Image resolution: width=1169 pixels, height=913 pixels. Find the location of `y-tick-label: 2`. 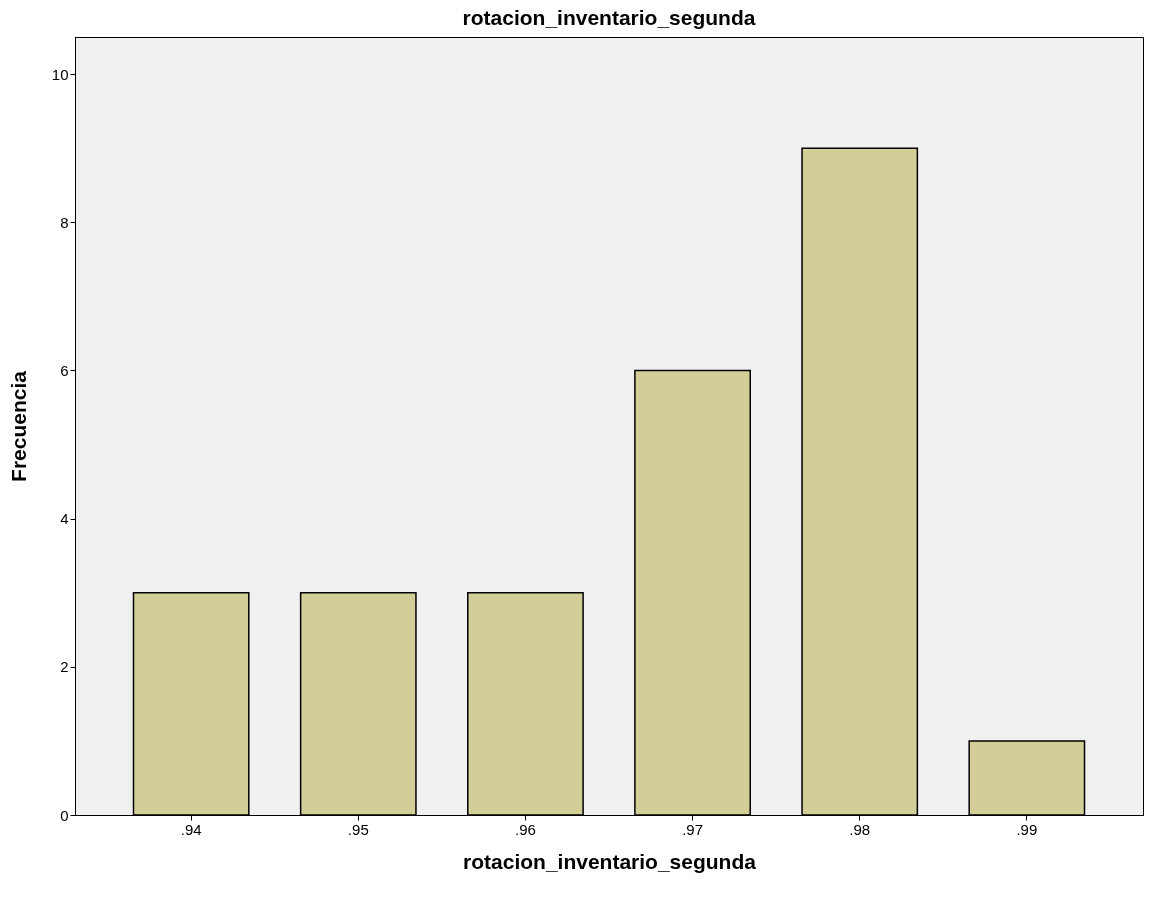

y-tick-label: 2 is located at coordinates (64, 667).